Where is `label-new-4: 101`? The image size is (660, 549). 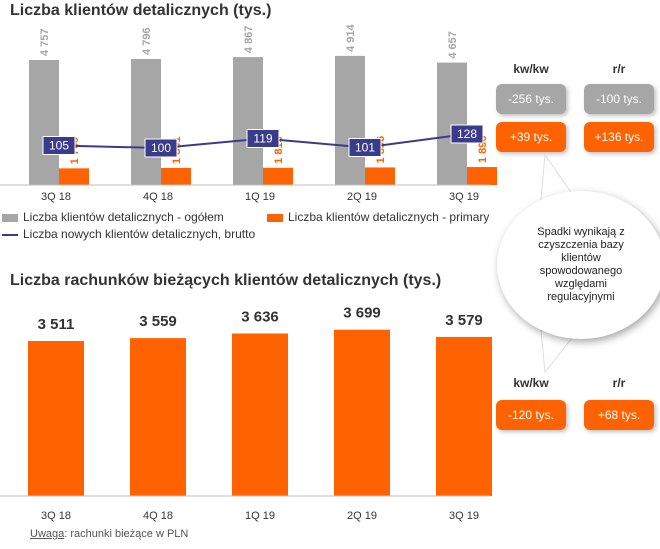 label-new-4: 101 is located at coordinates (365, 148).